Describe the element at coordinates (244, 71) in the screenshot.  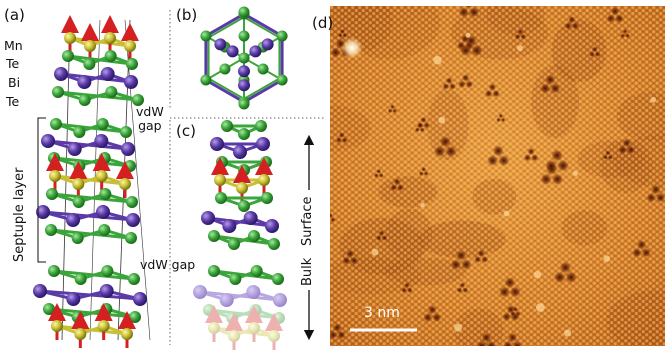
I see `bi-atom-topview` at that location.